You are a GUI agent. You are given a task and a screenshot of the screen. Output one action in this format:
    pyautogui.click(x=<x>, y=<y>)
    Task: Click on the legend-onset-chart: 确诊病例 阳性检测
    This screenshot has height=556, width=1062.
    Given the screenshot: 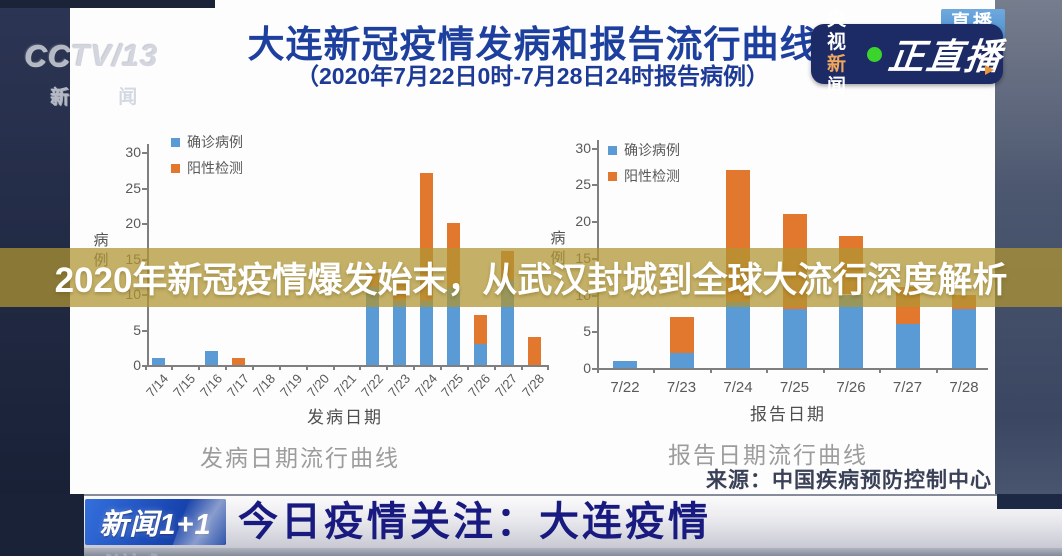 What is the action you would take?
    pyautogui.click(x=207, y=155)
    